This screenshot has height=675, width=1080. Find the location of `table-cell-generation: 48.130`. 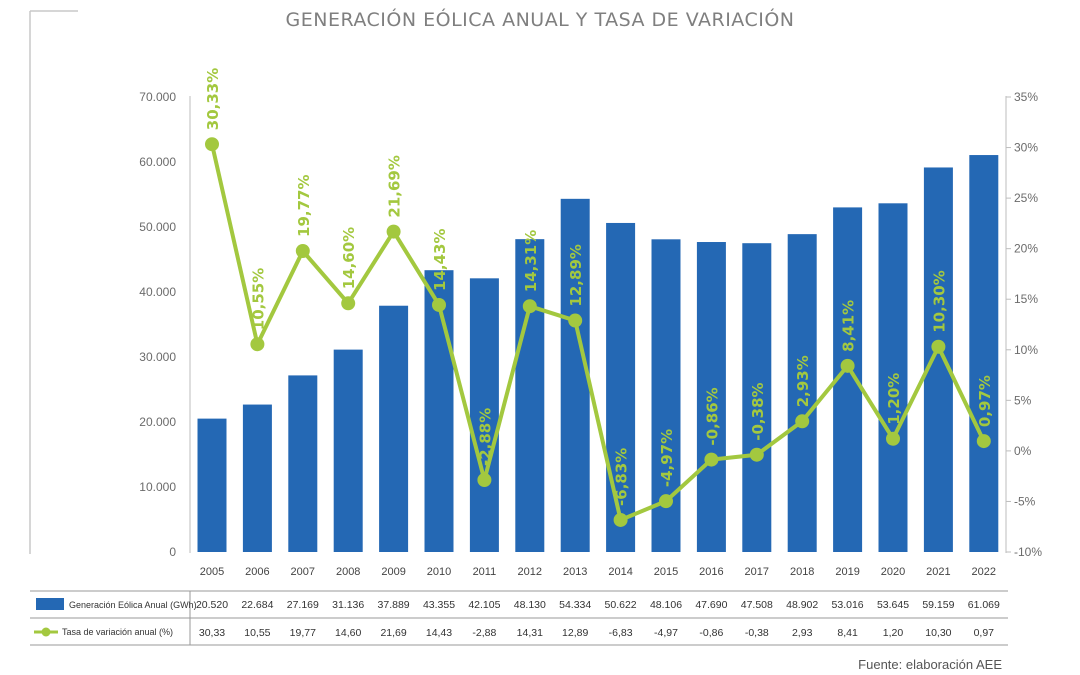

table-cell-generation: 48.130 is located at coordinates (530, 605).